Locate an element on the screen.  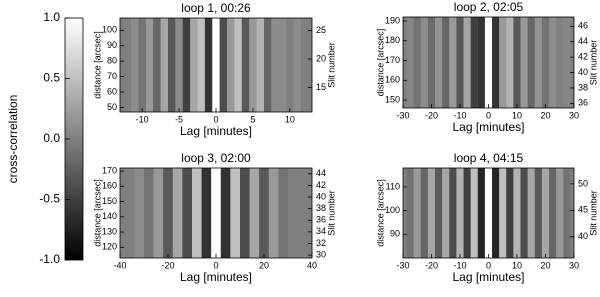
x-tick-label: -5 is located at coordinates (179, 119).